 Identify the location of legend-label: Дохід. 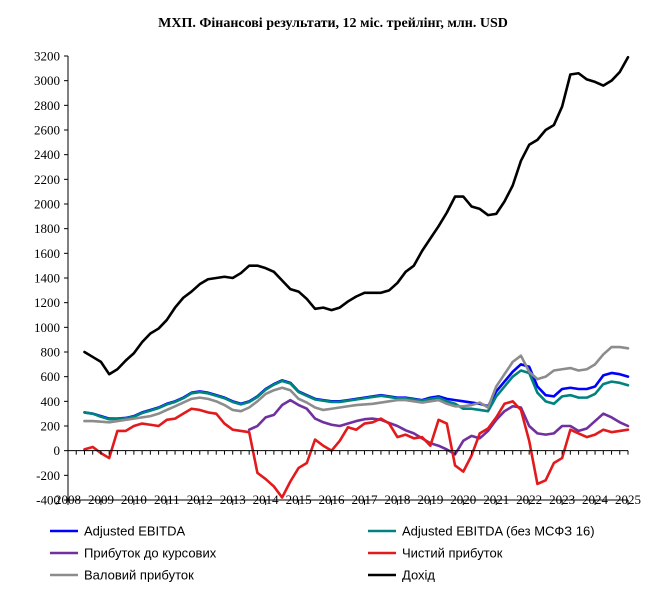
(418, 575).